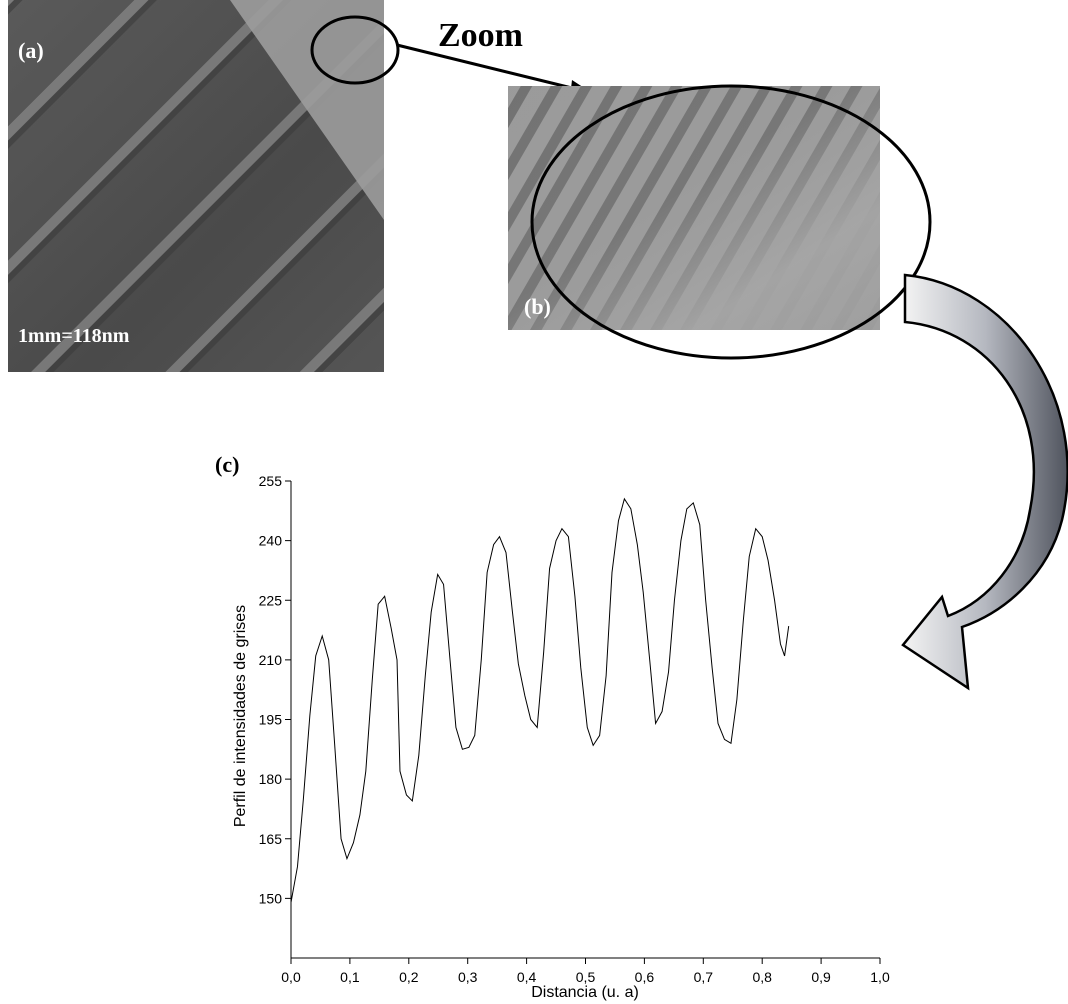 The height and width of the screenshot is (1004, 1068). I want to click on y-axis-label: Perfil de intensidades de grises, so click(240, 716).